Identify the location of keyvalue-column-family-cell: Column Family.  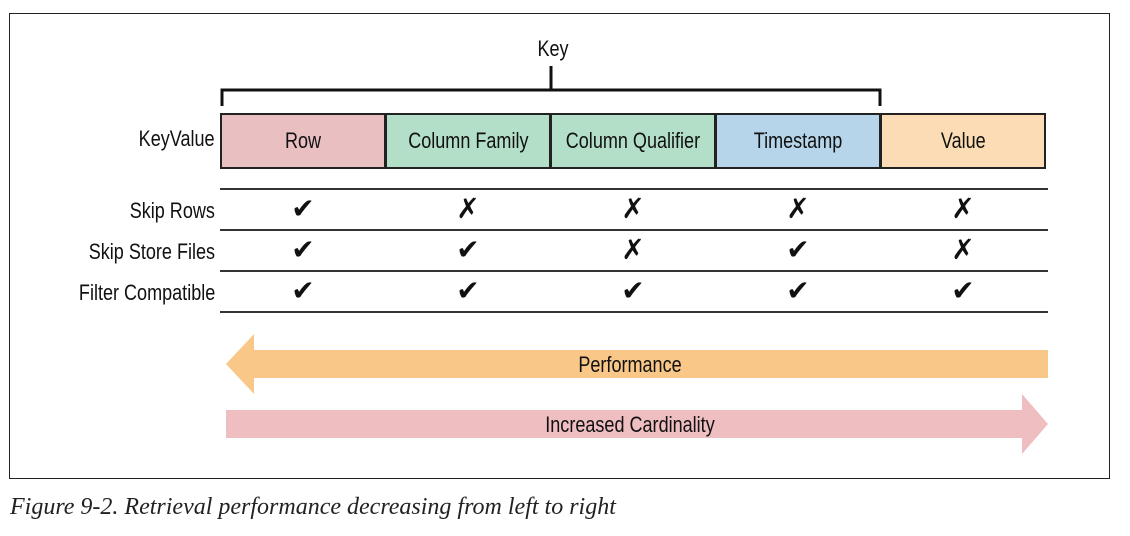
(468, 141).